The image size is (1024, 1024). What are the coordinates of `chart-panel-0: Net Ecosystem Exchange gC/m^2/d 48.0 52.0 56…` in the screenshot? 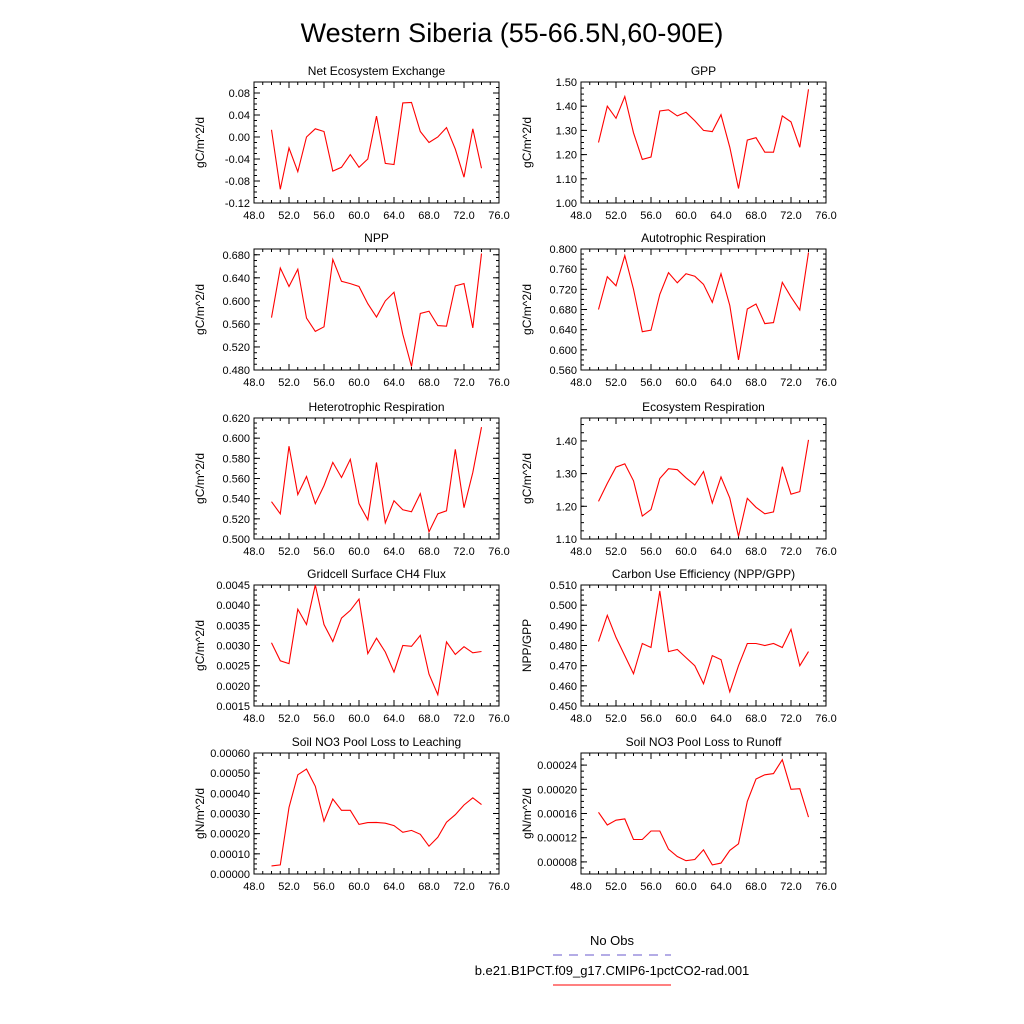 It's located at (351, 143).